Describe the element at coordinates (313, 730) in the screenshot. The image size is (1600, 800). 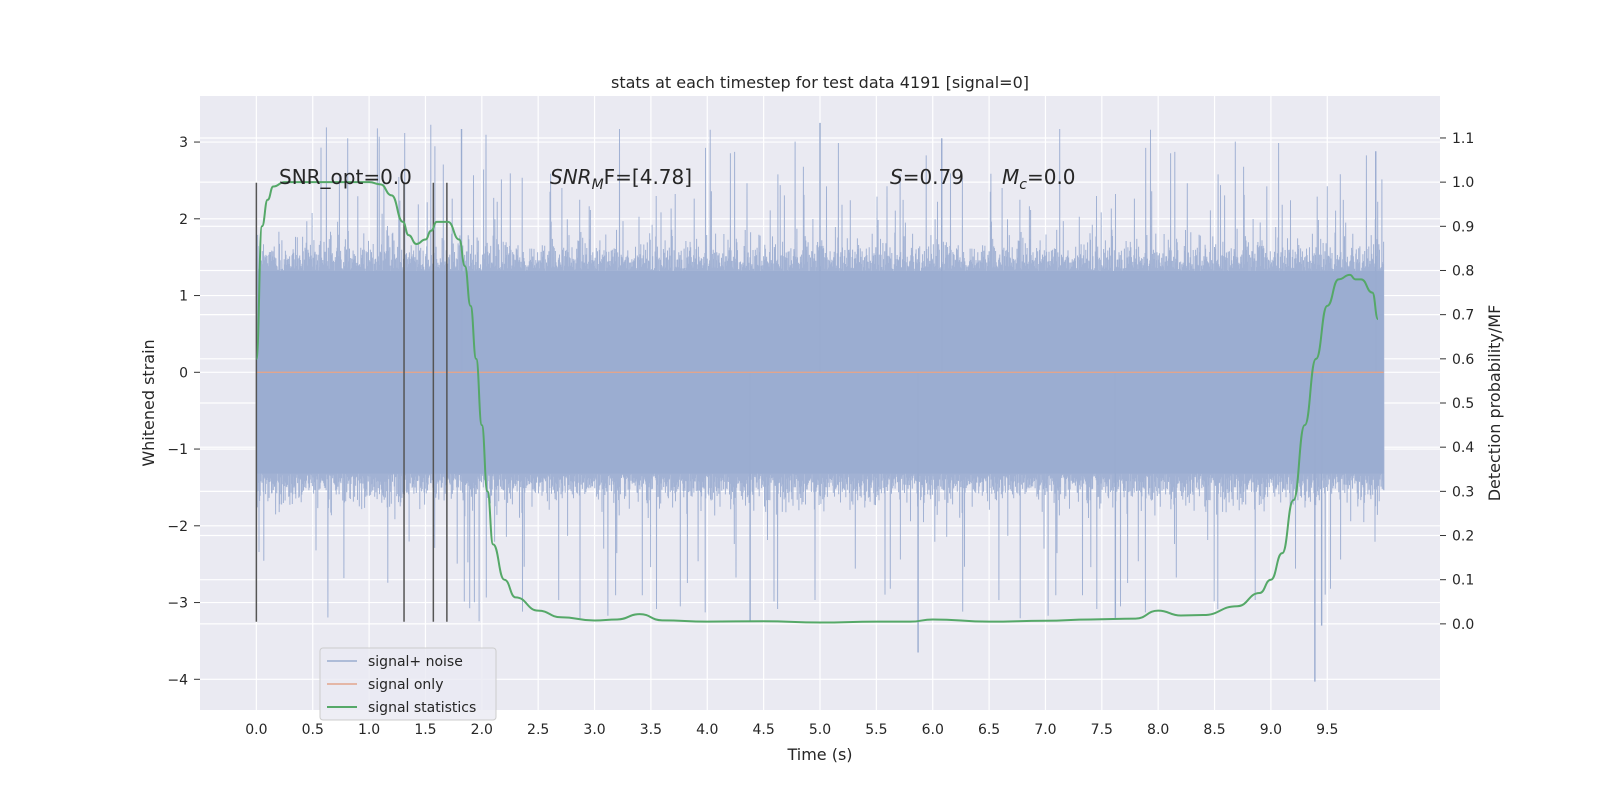
I see `x-tick-label: 0.5` at that location.